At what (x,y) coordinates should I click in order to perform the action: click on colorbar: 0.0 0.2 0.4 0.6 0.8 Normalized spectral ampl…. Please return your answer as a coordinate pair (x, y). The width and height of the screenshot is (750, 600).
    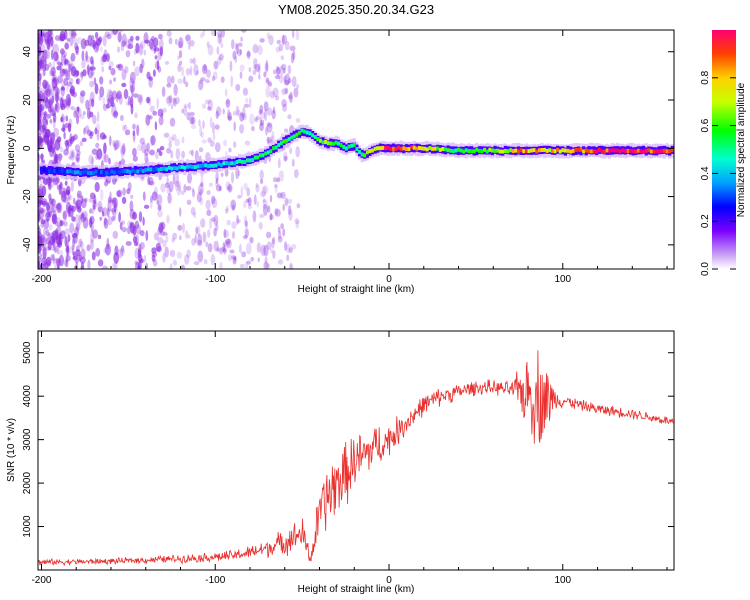
    Looking at the image, I should click on (723, 153).